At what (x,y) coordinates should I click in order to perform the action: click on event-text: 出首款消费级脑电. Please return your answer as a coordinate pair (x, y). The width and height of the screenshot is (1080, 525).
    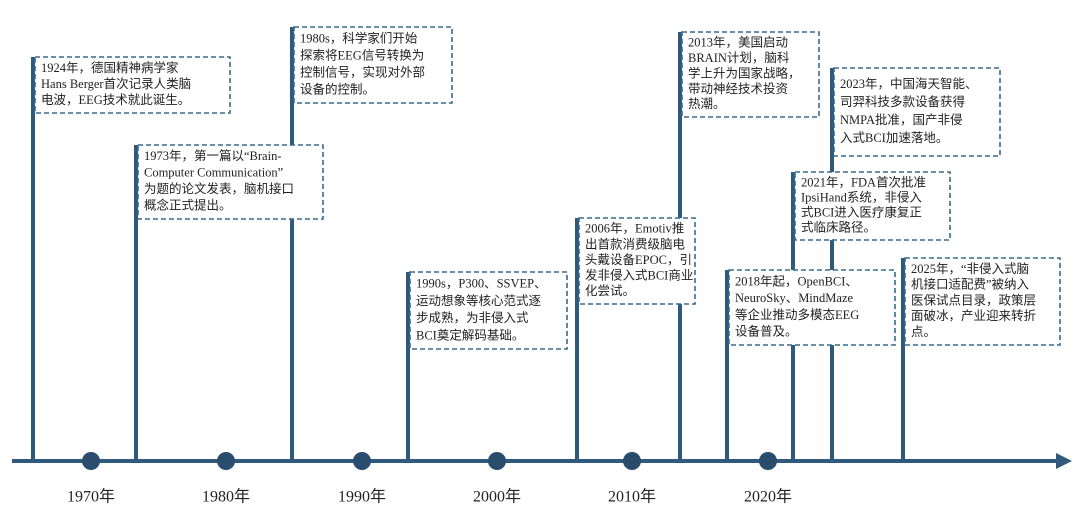
    Looking at the image, I should click on (635, 244).